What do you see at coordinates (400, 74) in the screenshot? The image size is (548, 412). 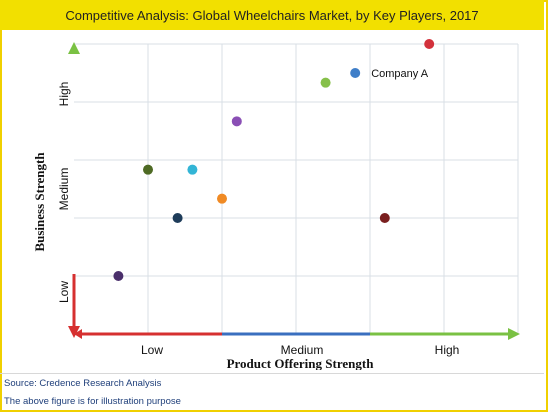 I see `point-label: Company A` at bounding box center [400, 74].